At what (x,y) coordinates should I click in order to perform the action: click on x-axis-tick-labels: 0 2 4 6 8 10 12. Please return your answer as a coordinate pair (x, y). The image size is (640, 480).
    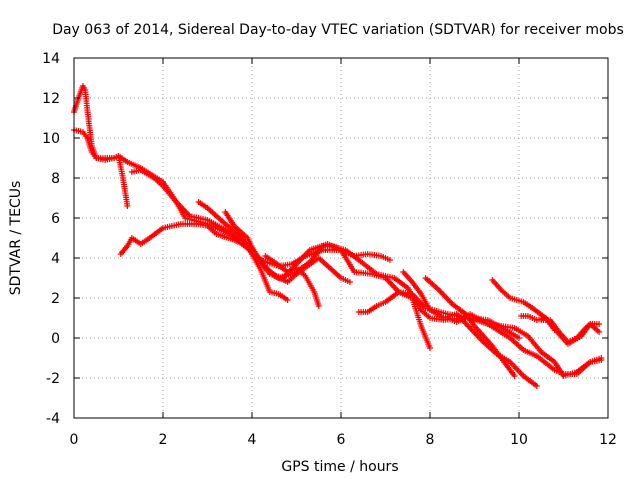
    Looking at the image, I should click on (343, 440).